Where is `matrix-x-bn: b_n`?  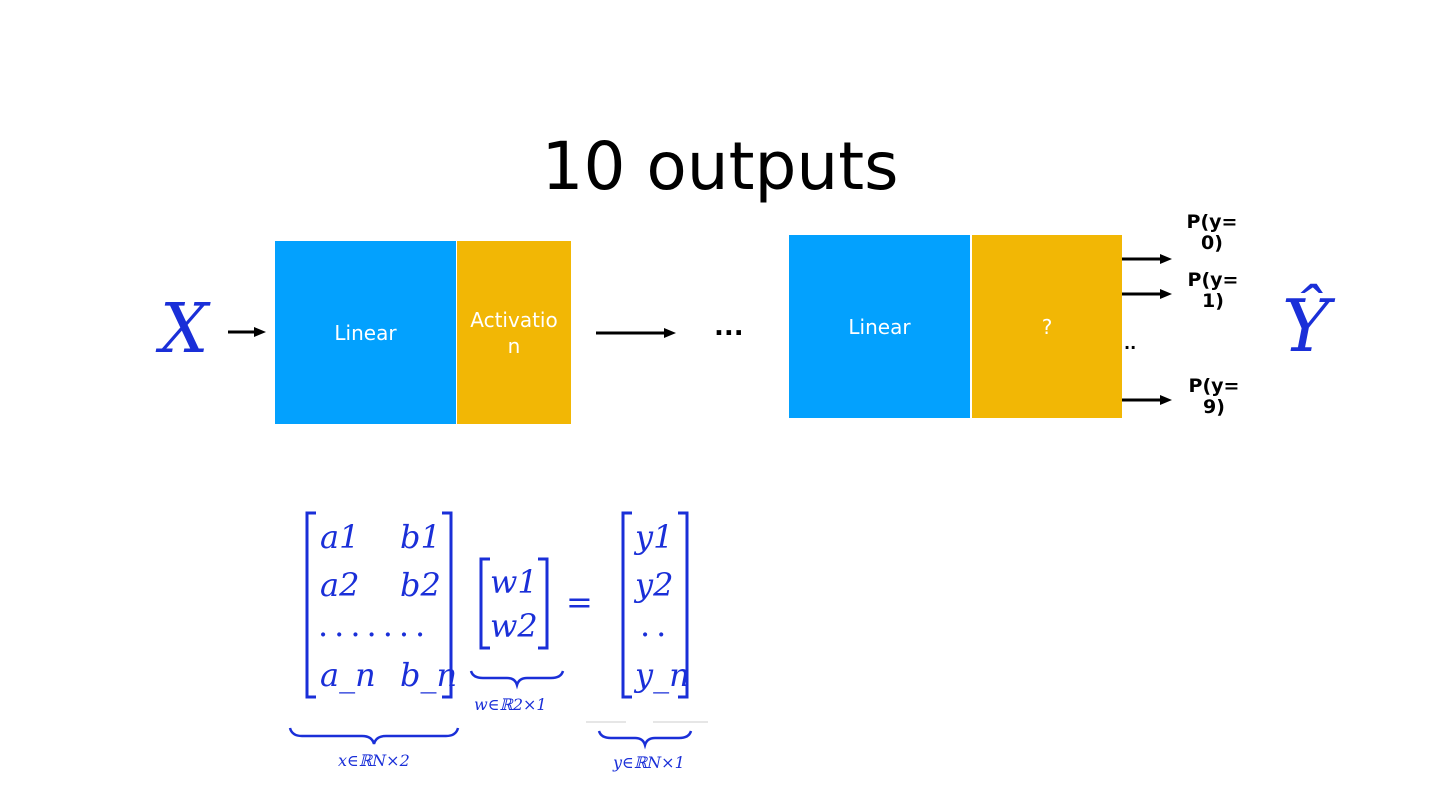 matrix-x-bn: b_n is located at coordinates (428, 675).